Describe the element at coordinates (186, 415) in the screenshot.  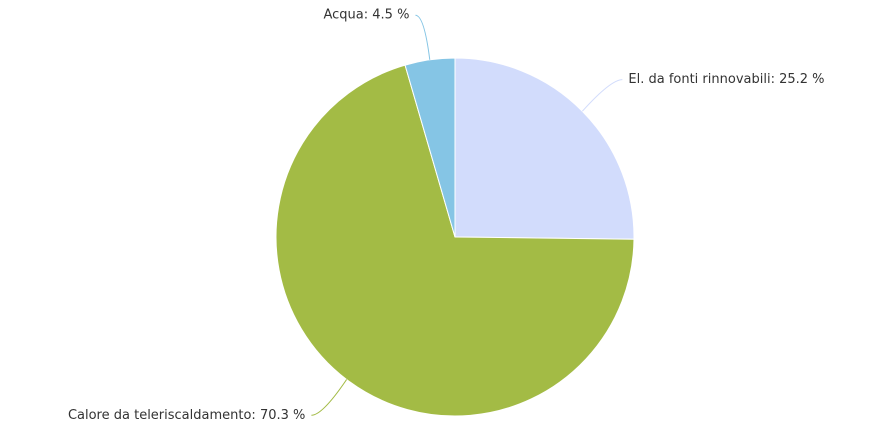
I see `data-label: Calore da teleriscaldamento: 70.3 %` at that location.